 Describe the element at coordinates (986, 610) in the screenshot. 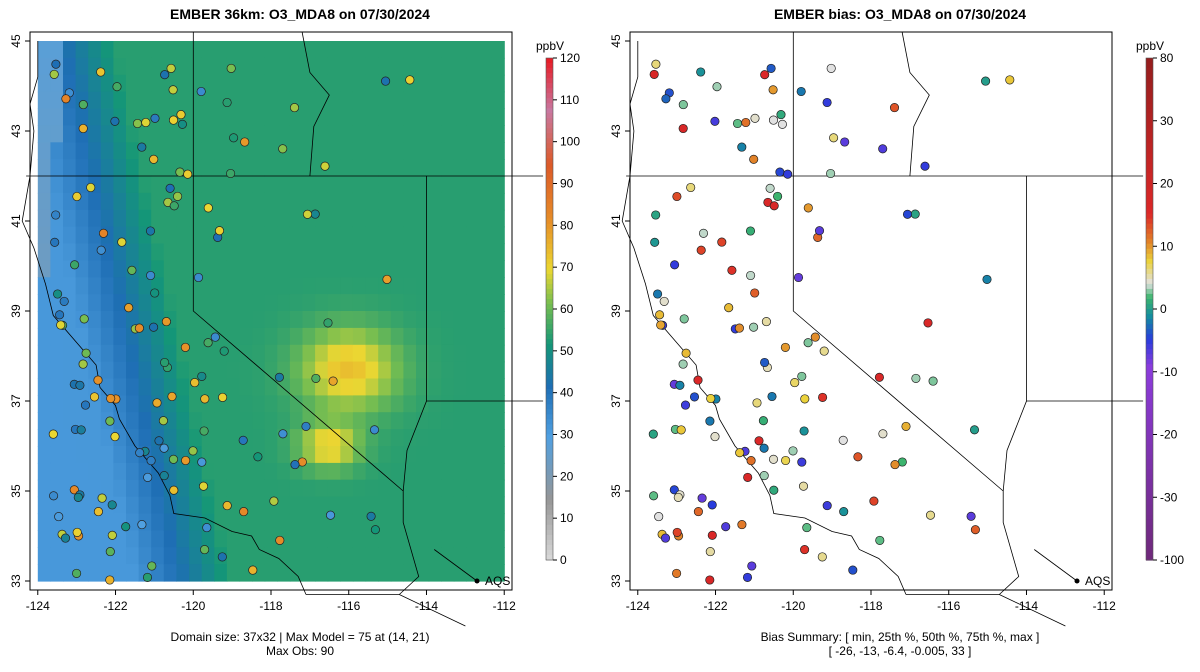

I see `state-border` at that location.